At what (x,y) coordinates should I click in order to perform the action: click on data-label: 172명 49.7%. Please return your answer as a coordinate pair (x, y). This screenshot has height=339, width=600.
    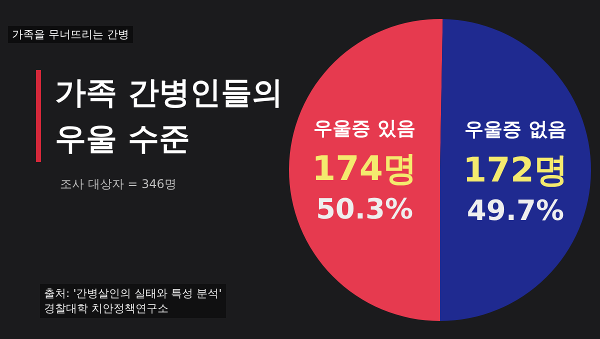
    Looking at the image, I should click on (515, 188).